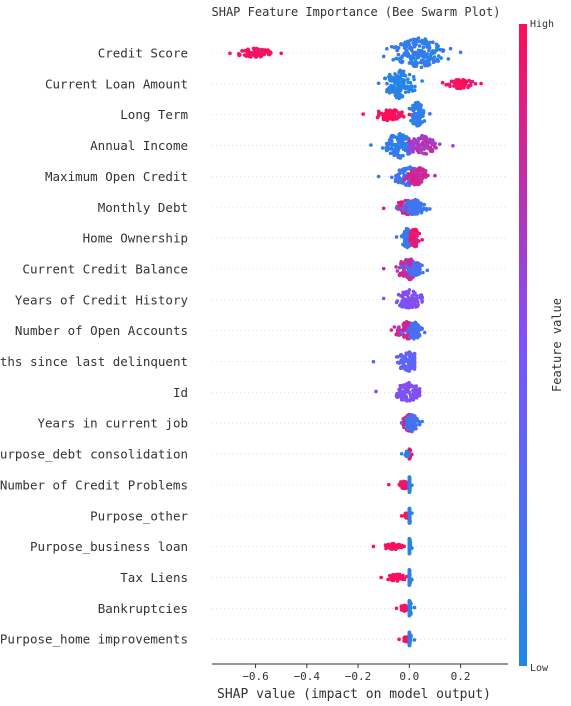  I want to click on feature-label: Credit Score, so click(143, 53).